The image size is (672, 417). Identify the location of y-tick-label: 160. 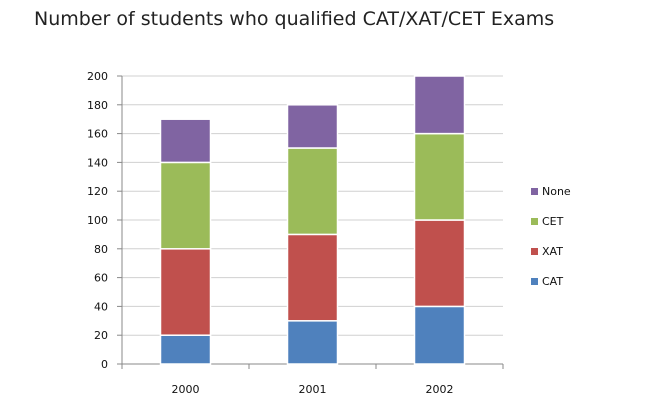
(97, 134).